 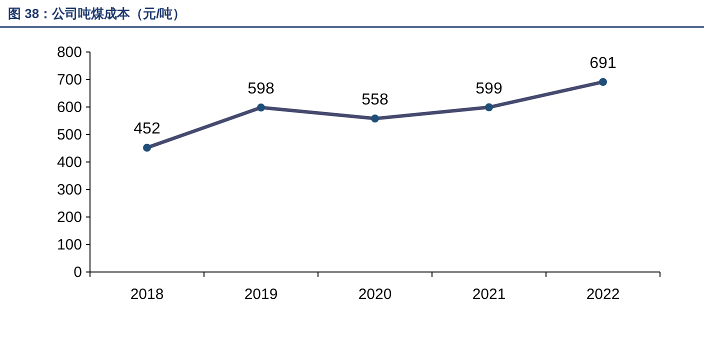 What do you see at coordinates (261, 89) in the screenshot?
I see `data-label: 598` at bounding box center [261, 89].